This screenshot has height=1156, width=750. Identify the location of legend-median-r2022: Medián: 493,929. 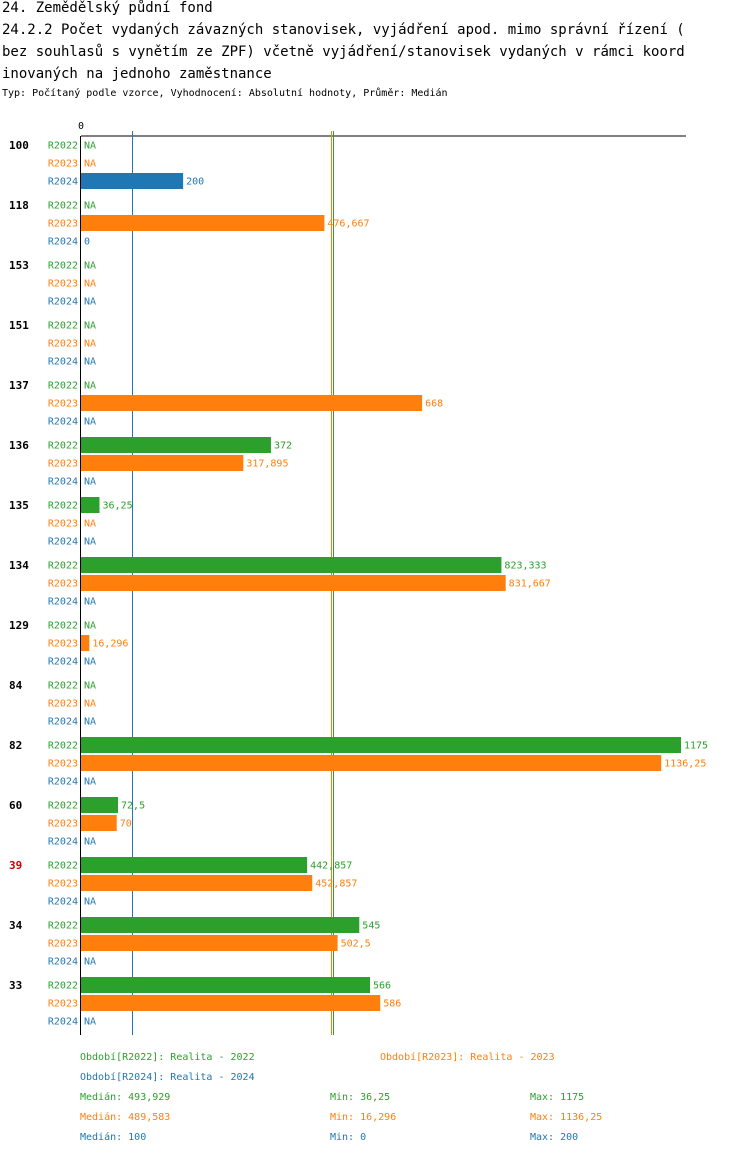
(125, 1097).